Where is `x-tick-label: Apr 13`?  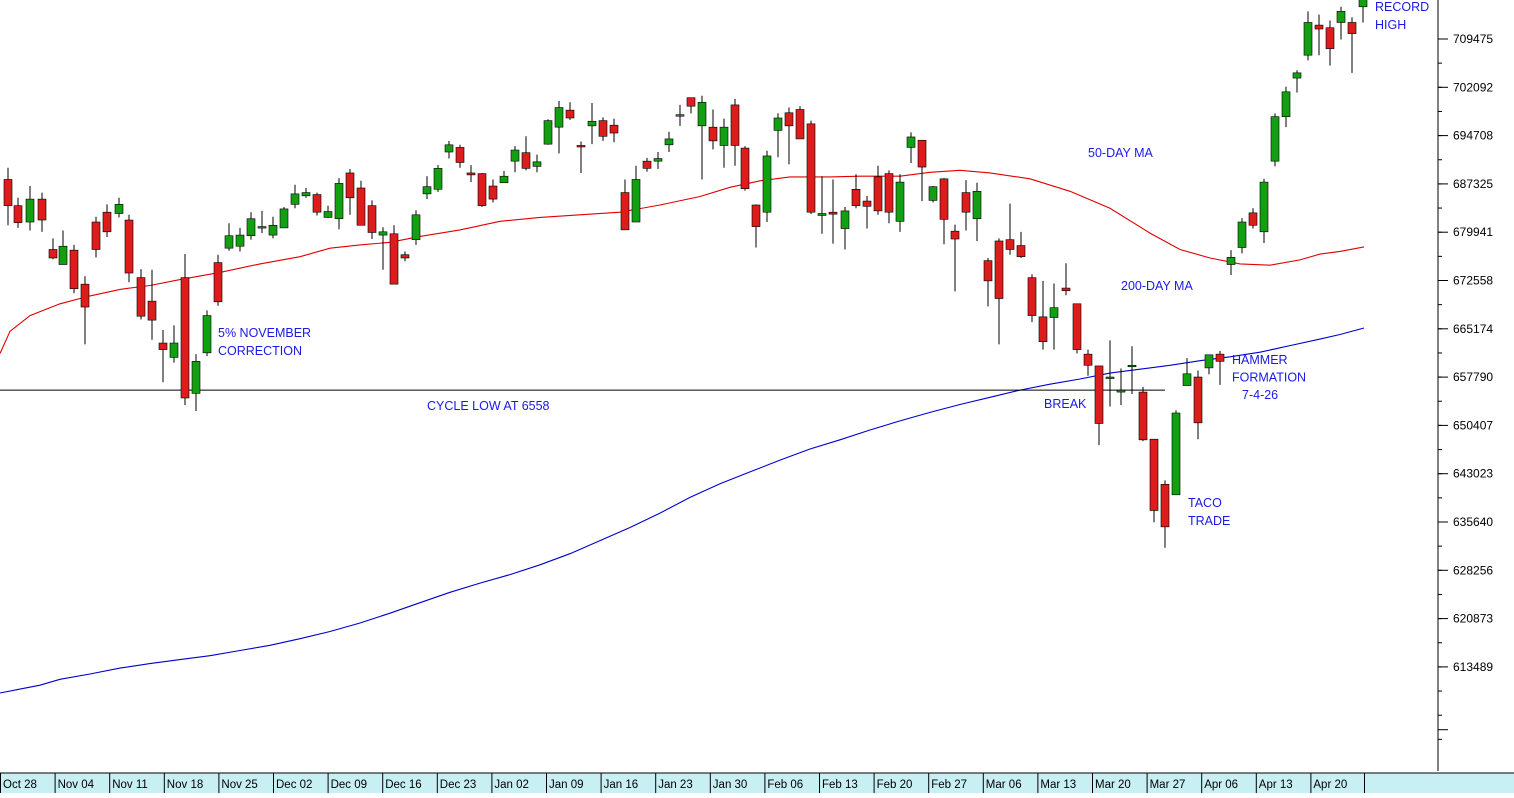 x-tick-label: Apr 13 is located at coordinates (1276, 785).